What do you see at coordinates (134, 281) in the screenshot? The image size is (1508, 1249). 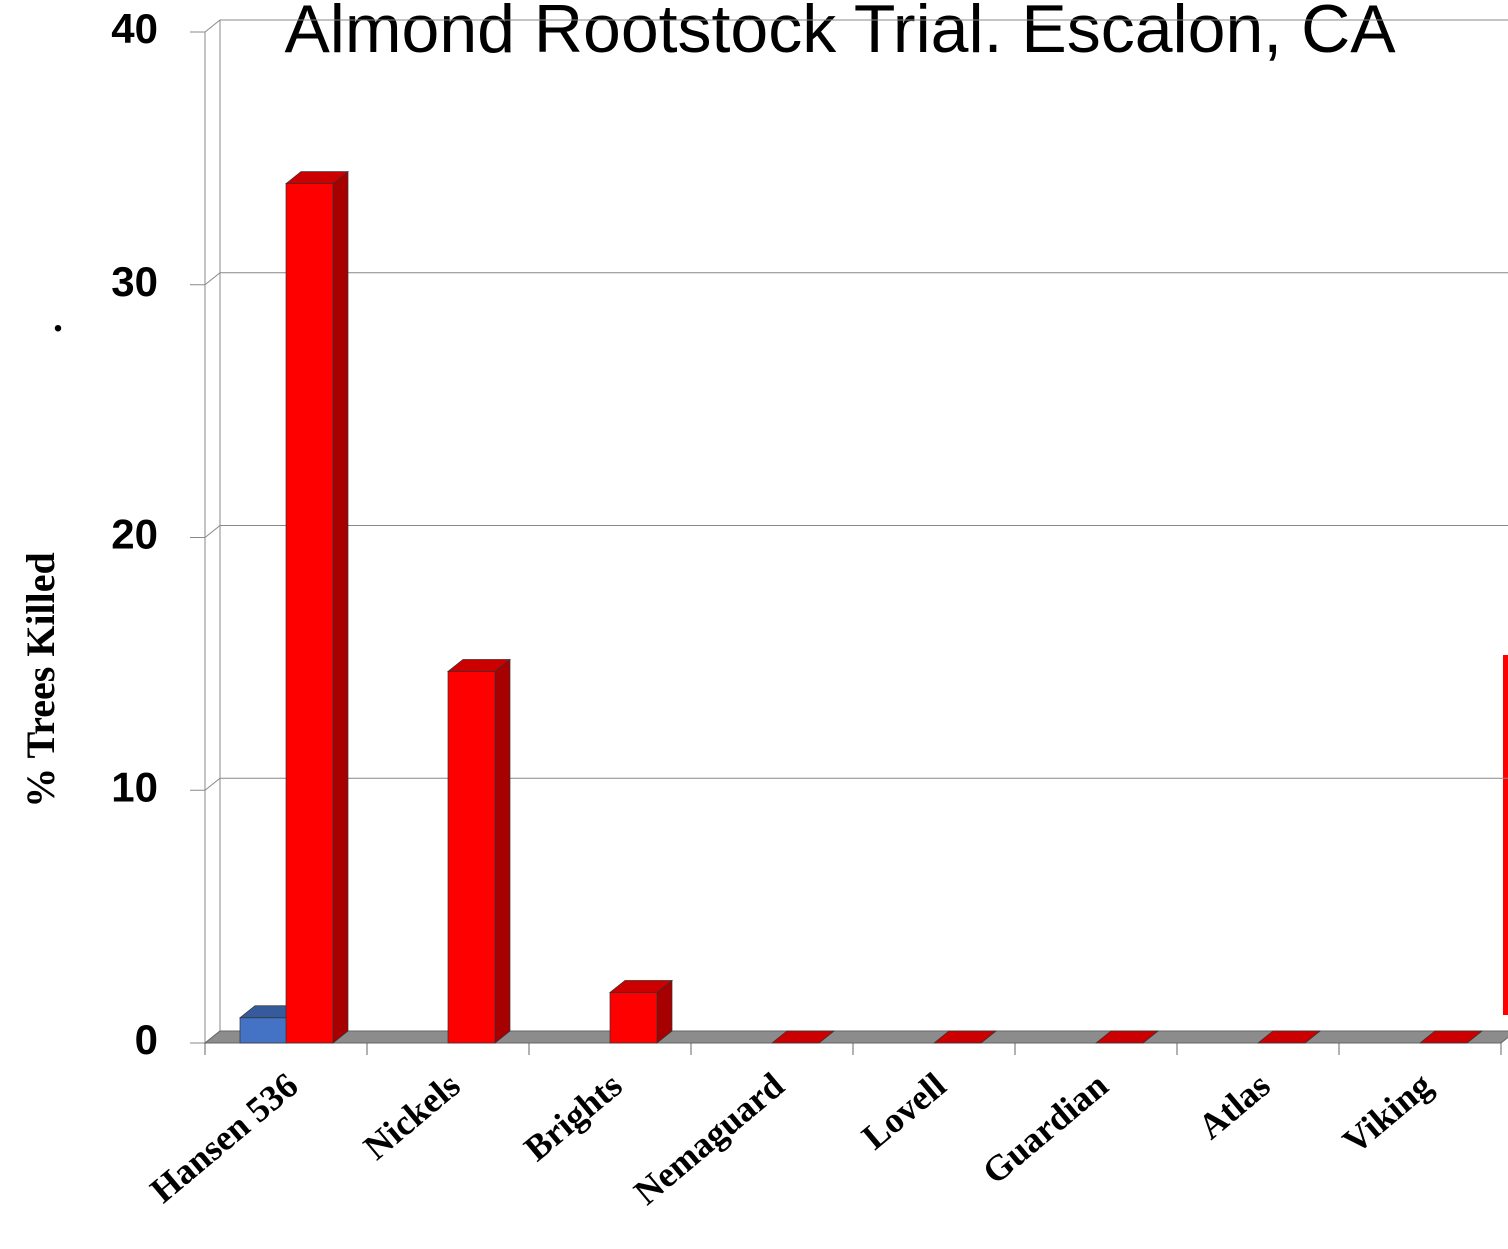 I see `y-tick-label: 30` at bounding box center [134, 281].